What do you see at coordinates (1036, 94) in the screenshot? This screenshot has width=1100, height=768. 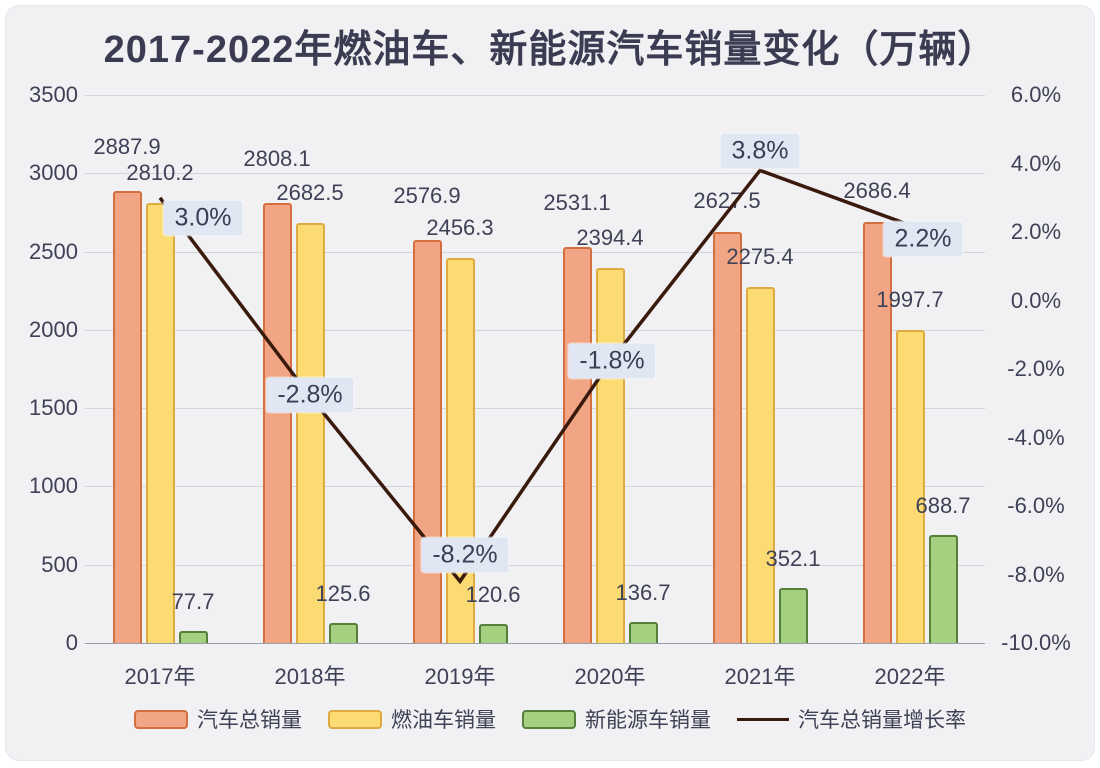 I see `pct-axis-tick-label: 6.0%` at bounding box center [1036, 94].